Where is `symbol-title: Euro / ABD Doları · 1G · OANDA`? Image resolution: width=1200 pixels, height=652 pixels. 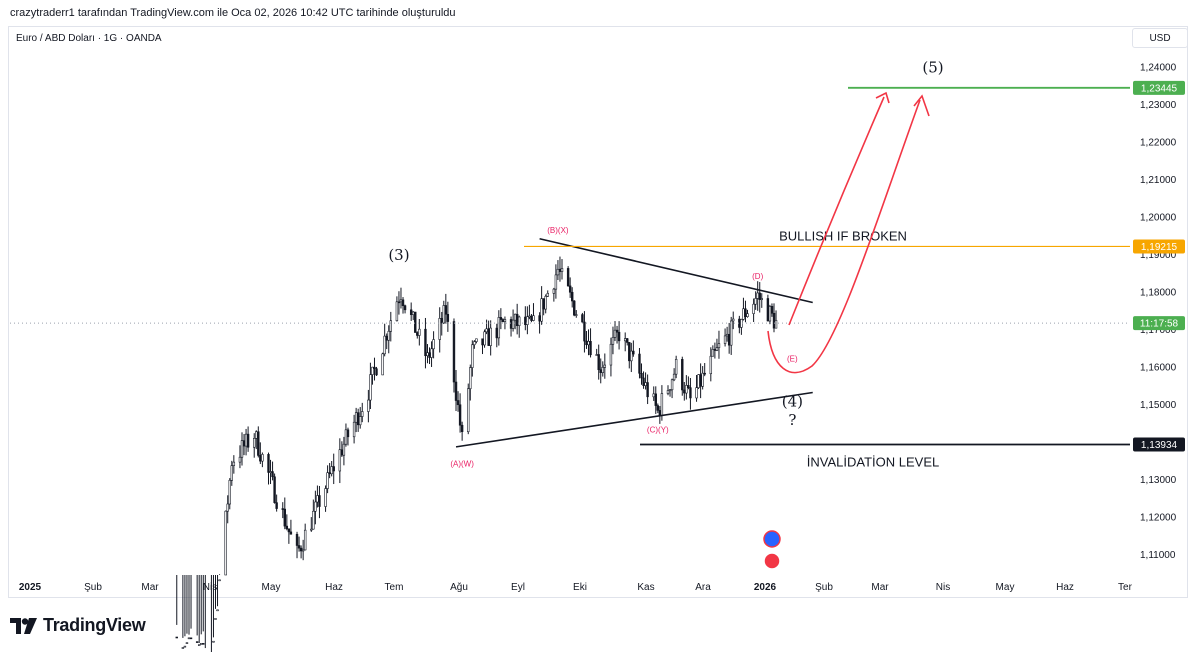
symbol-title: Euro / ABD Doları · 1G · OANDA is located at coordinates (89, 38).